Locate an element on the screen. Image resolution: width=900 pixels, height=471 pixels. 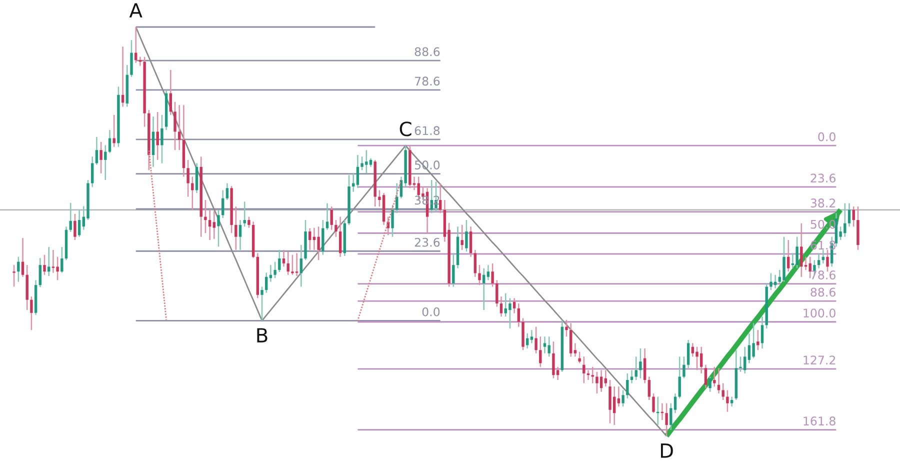
annotation: A is located at coordinates (135, 10).